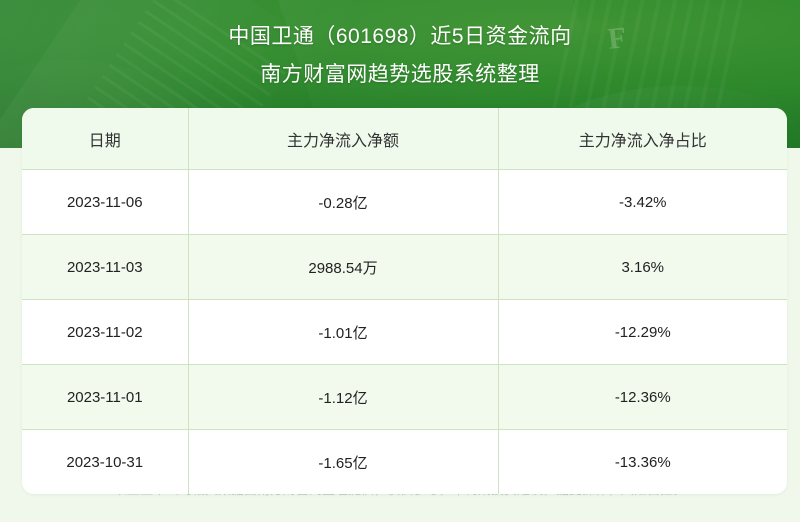 Image resolution: width=800 pixels, height=522 pixels. I want to click on cell-net-inflow: 2988.54万, so click(343, 267).